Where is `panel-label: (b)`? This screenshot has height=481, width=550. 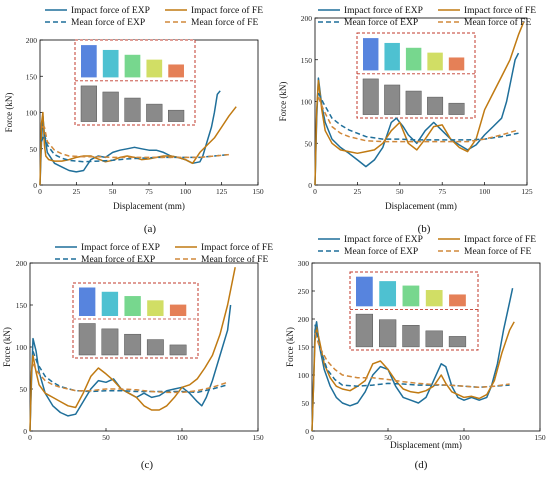
panel-label: (b) is located at coordinates (424, 229).